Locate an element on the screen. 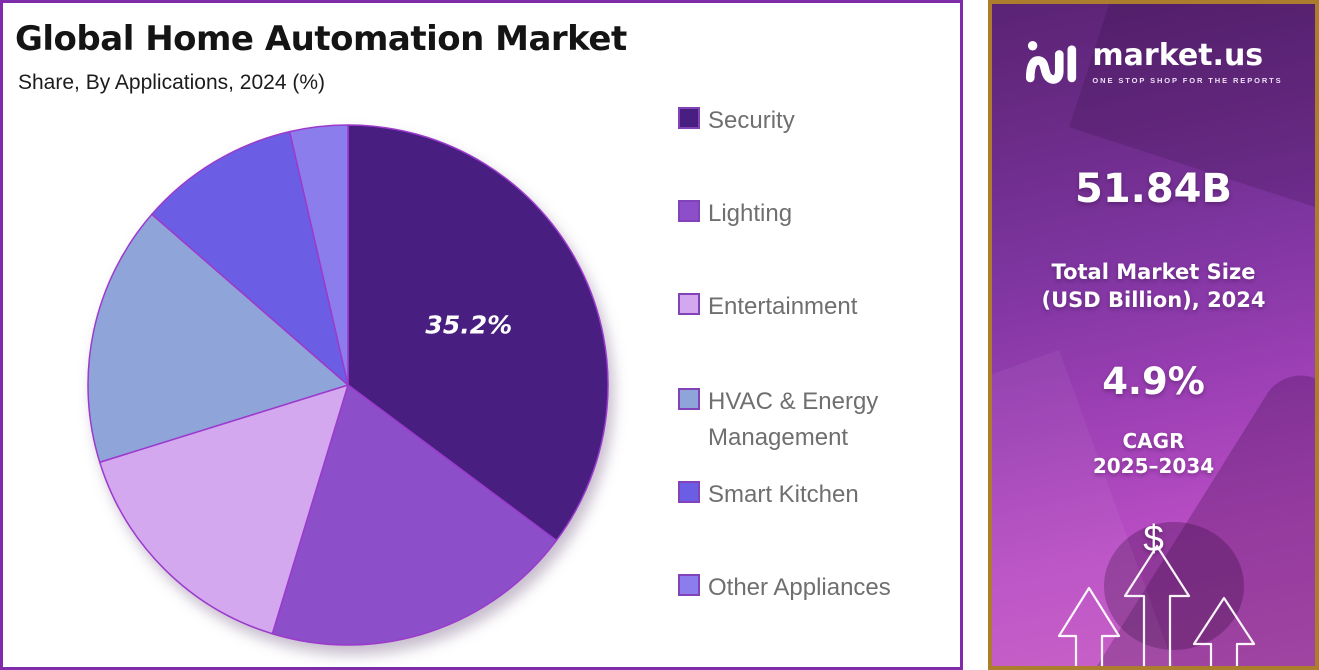  marketus-logo-icon is located at coordinates (1051, 62).